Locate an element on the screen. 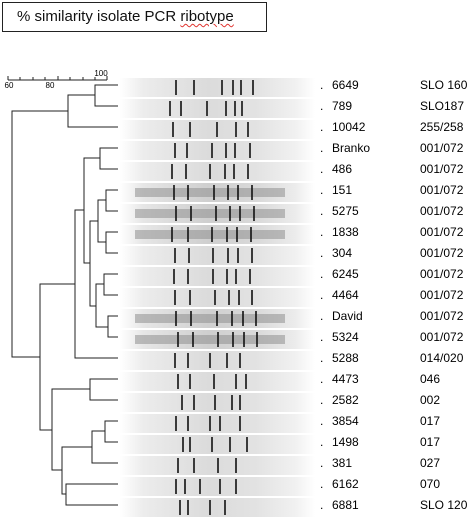  ribotype-label: 002 is located at coordinates (430, 400).